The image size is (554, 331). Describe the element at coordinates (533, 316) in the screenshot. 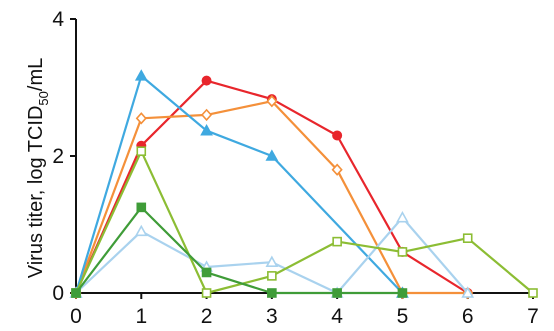

I see `x-tick-label: 7` at that location.